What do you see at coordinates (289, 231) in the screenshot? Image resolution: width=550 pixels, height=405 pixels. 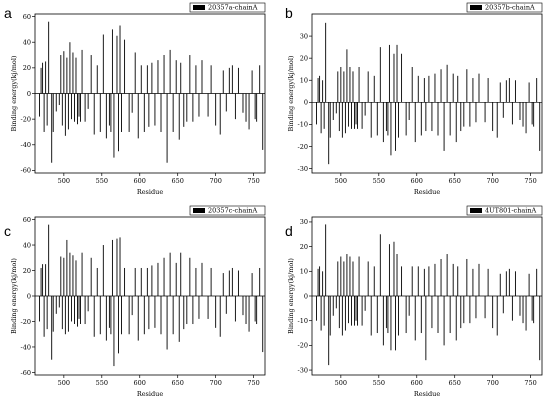 I see `panel-letter: d` at bounding box center [289, 231].